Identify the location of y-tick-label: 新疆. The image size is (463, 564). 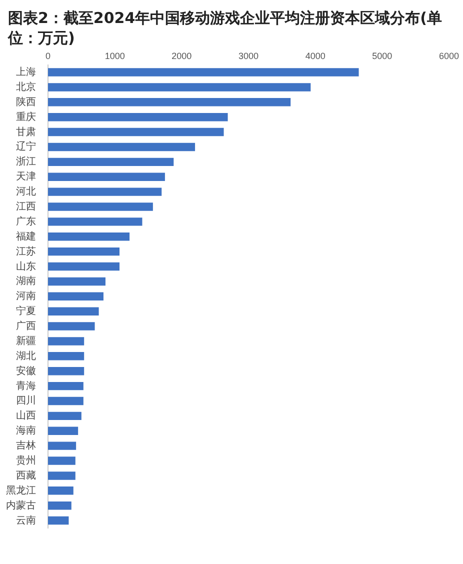
(26, 340).